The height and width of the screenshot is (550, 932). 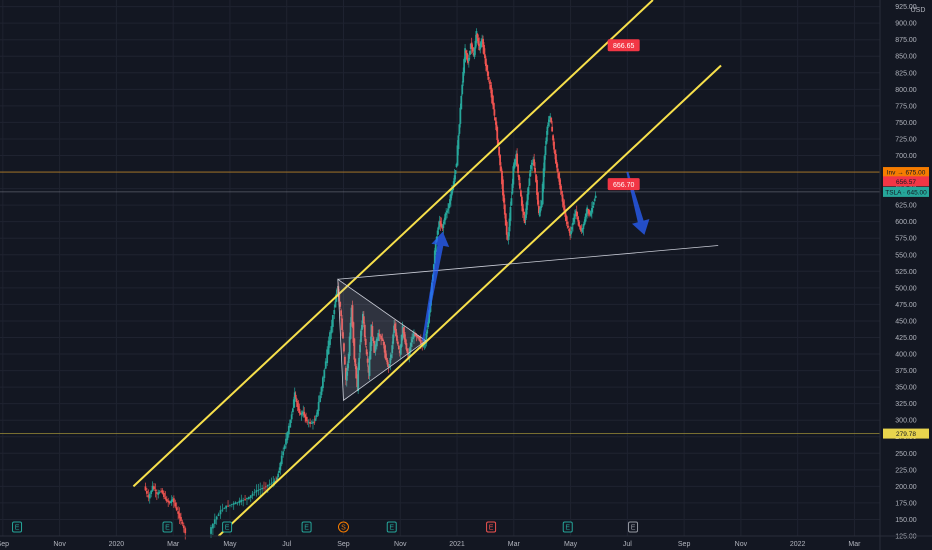 I want to click on y-tick-label: 500.00, so click(x=906, y=288).